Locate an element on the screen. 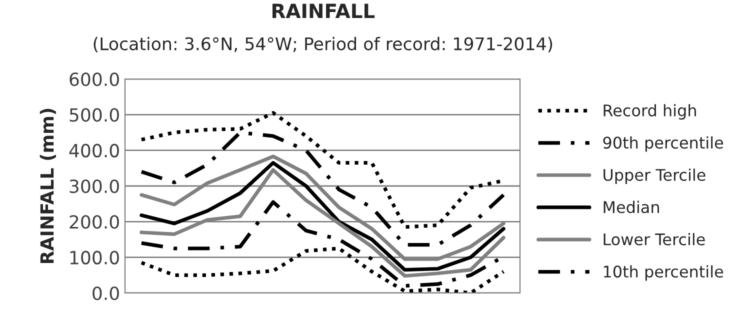 The width and height of the screenshot is (751, 321). chart-title: RAINFALL is located at coordinates (323, 11).